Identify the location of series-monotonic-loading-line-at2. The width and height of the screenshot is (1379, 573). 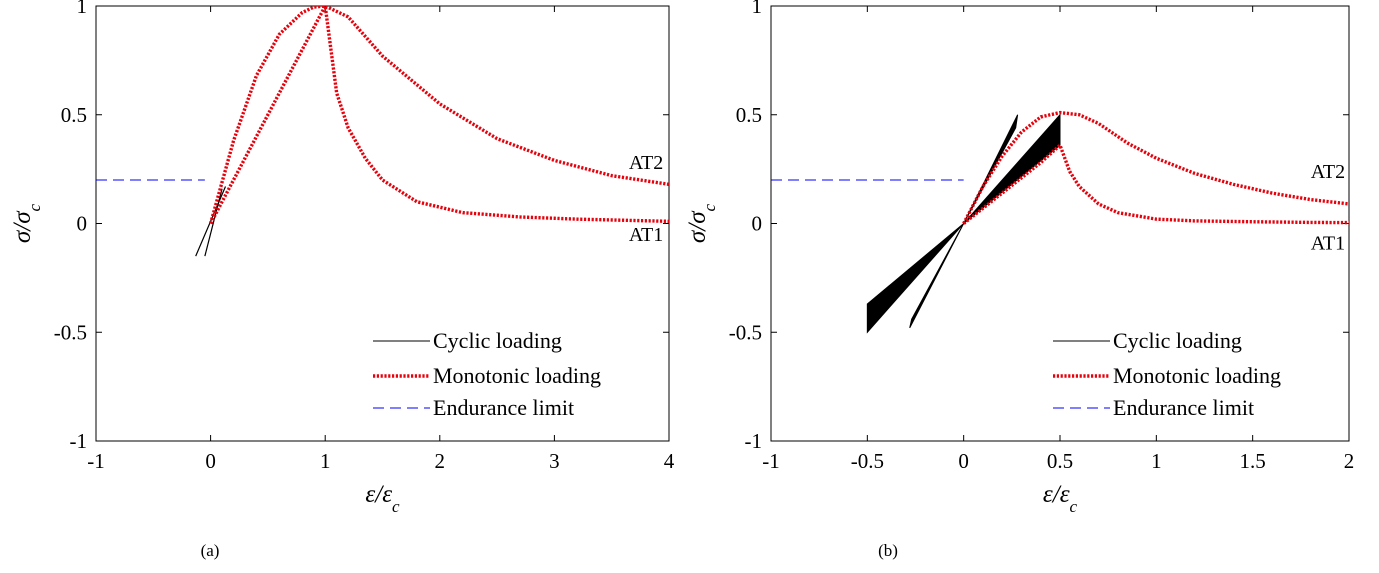
(440, 115).